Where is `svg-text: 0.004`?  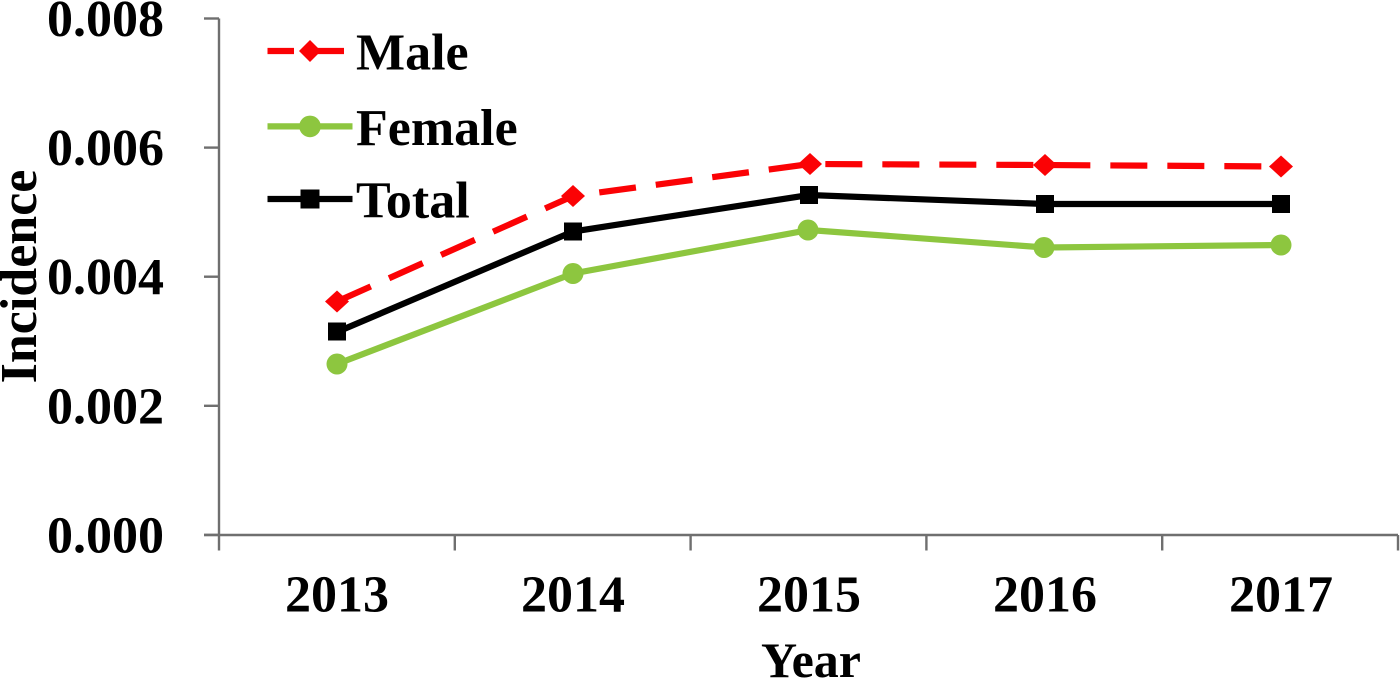
svg-text: 0.004 is located at coordinates (105, 277).